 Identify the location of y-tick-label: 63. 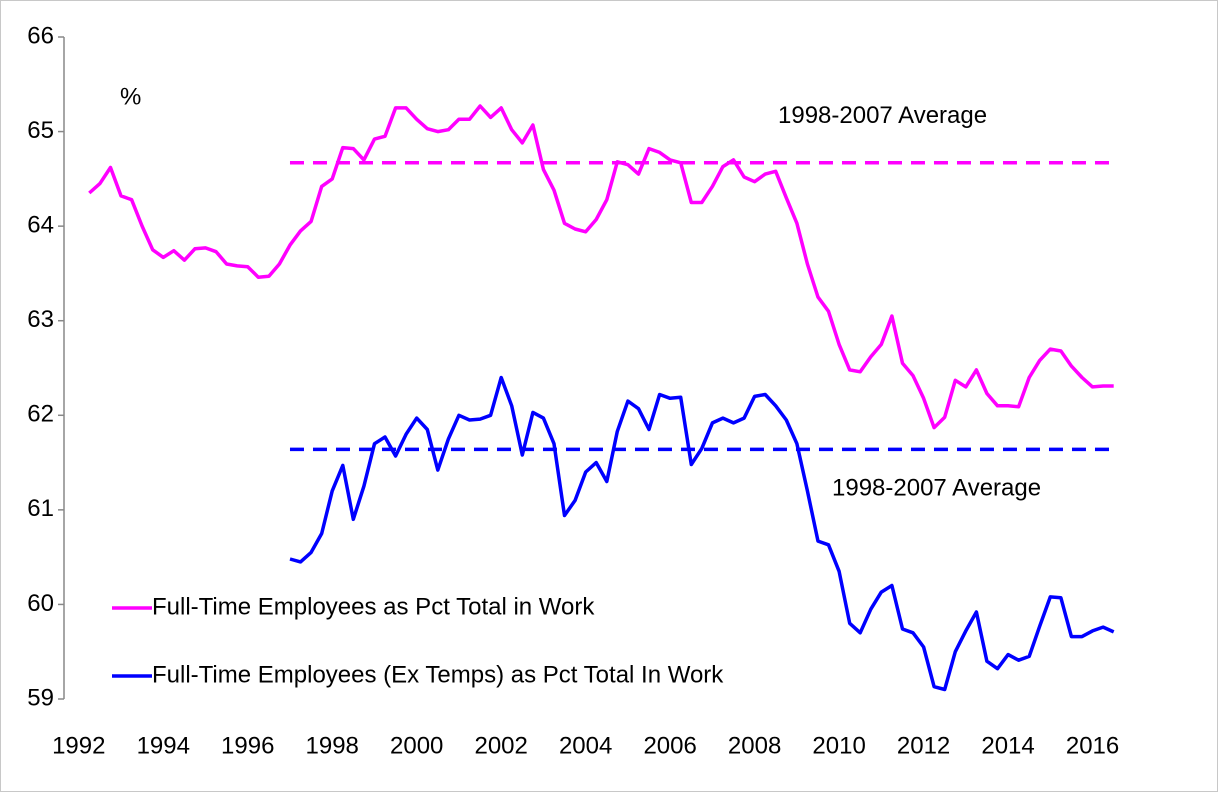
(40, 319).